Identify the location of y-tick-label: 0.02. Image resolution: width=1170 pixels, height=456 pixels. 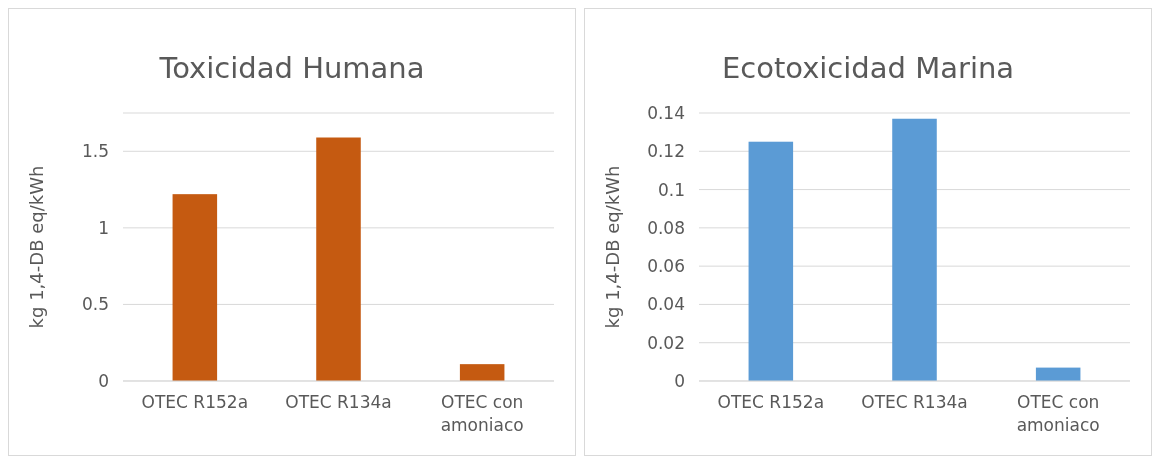
(666, 342).